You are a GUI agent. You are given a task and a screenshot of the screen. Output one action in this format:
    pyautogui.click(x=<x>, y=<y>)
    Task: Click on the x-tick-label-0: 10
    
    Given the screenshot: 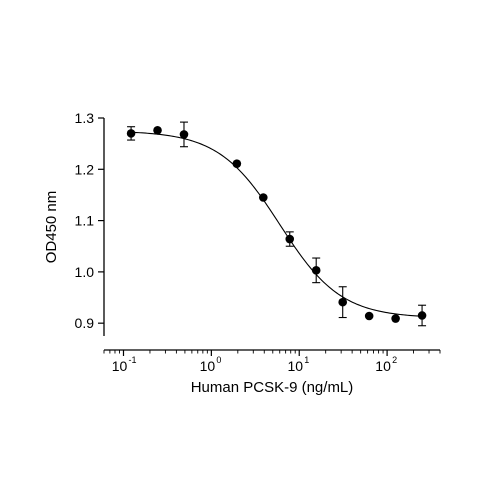 What is the action you would take?
    pyautogui.click(x=120, y=366)
    